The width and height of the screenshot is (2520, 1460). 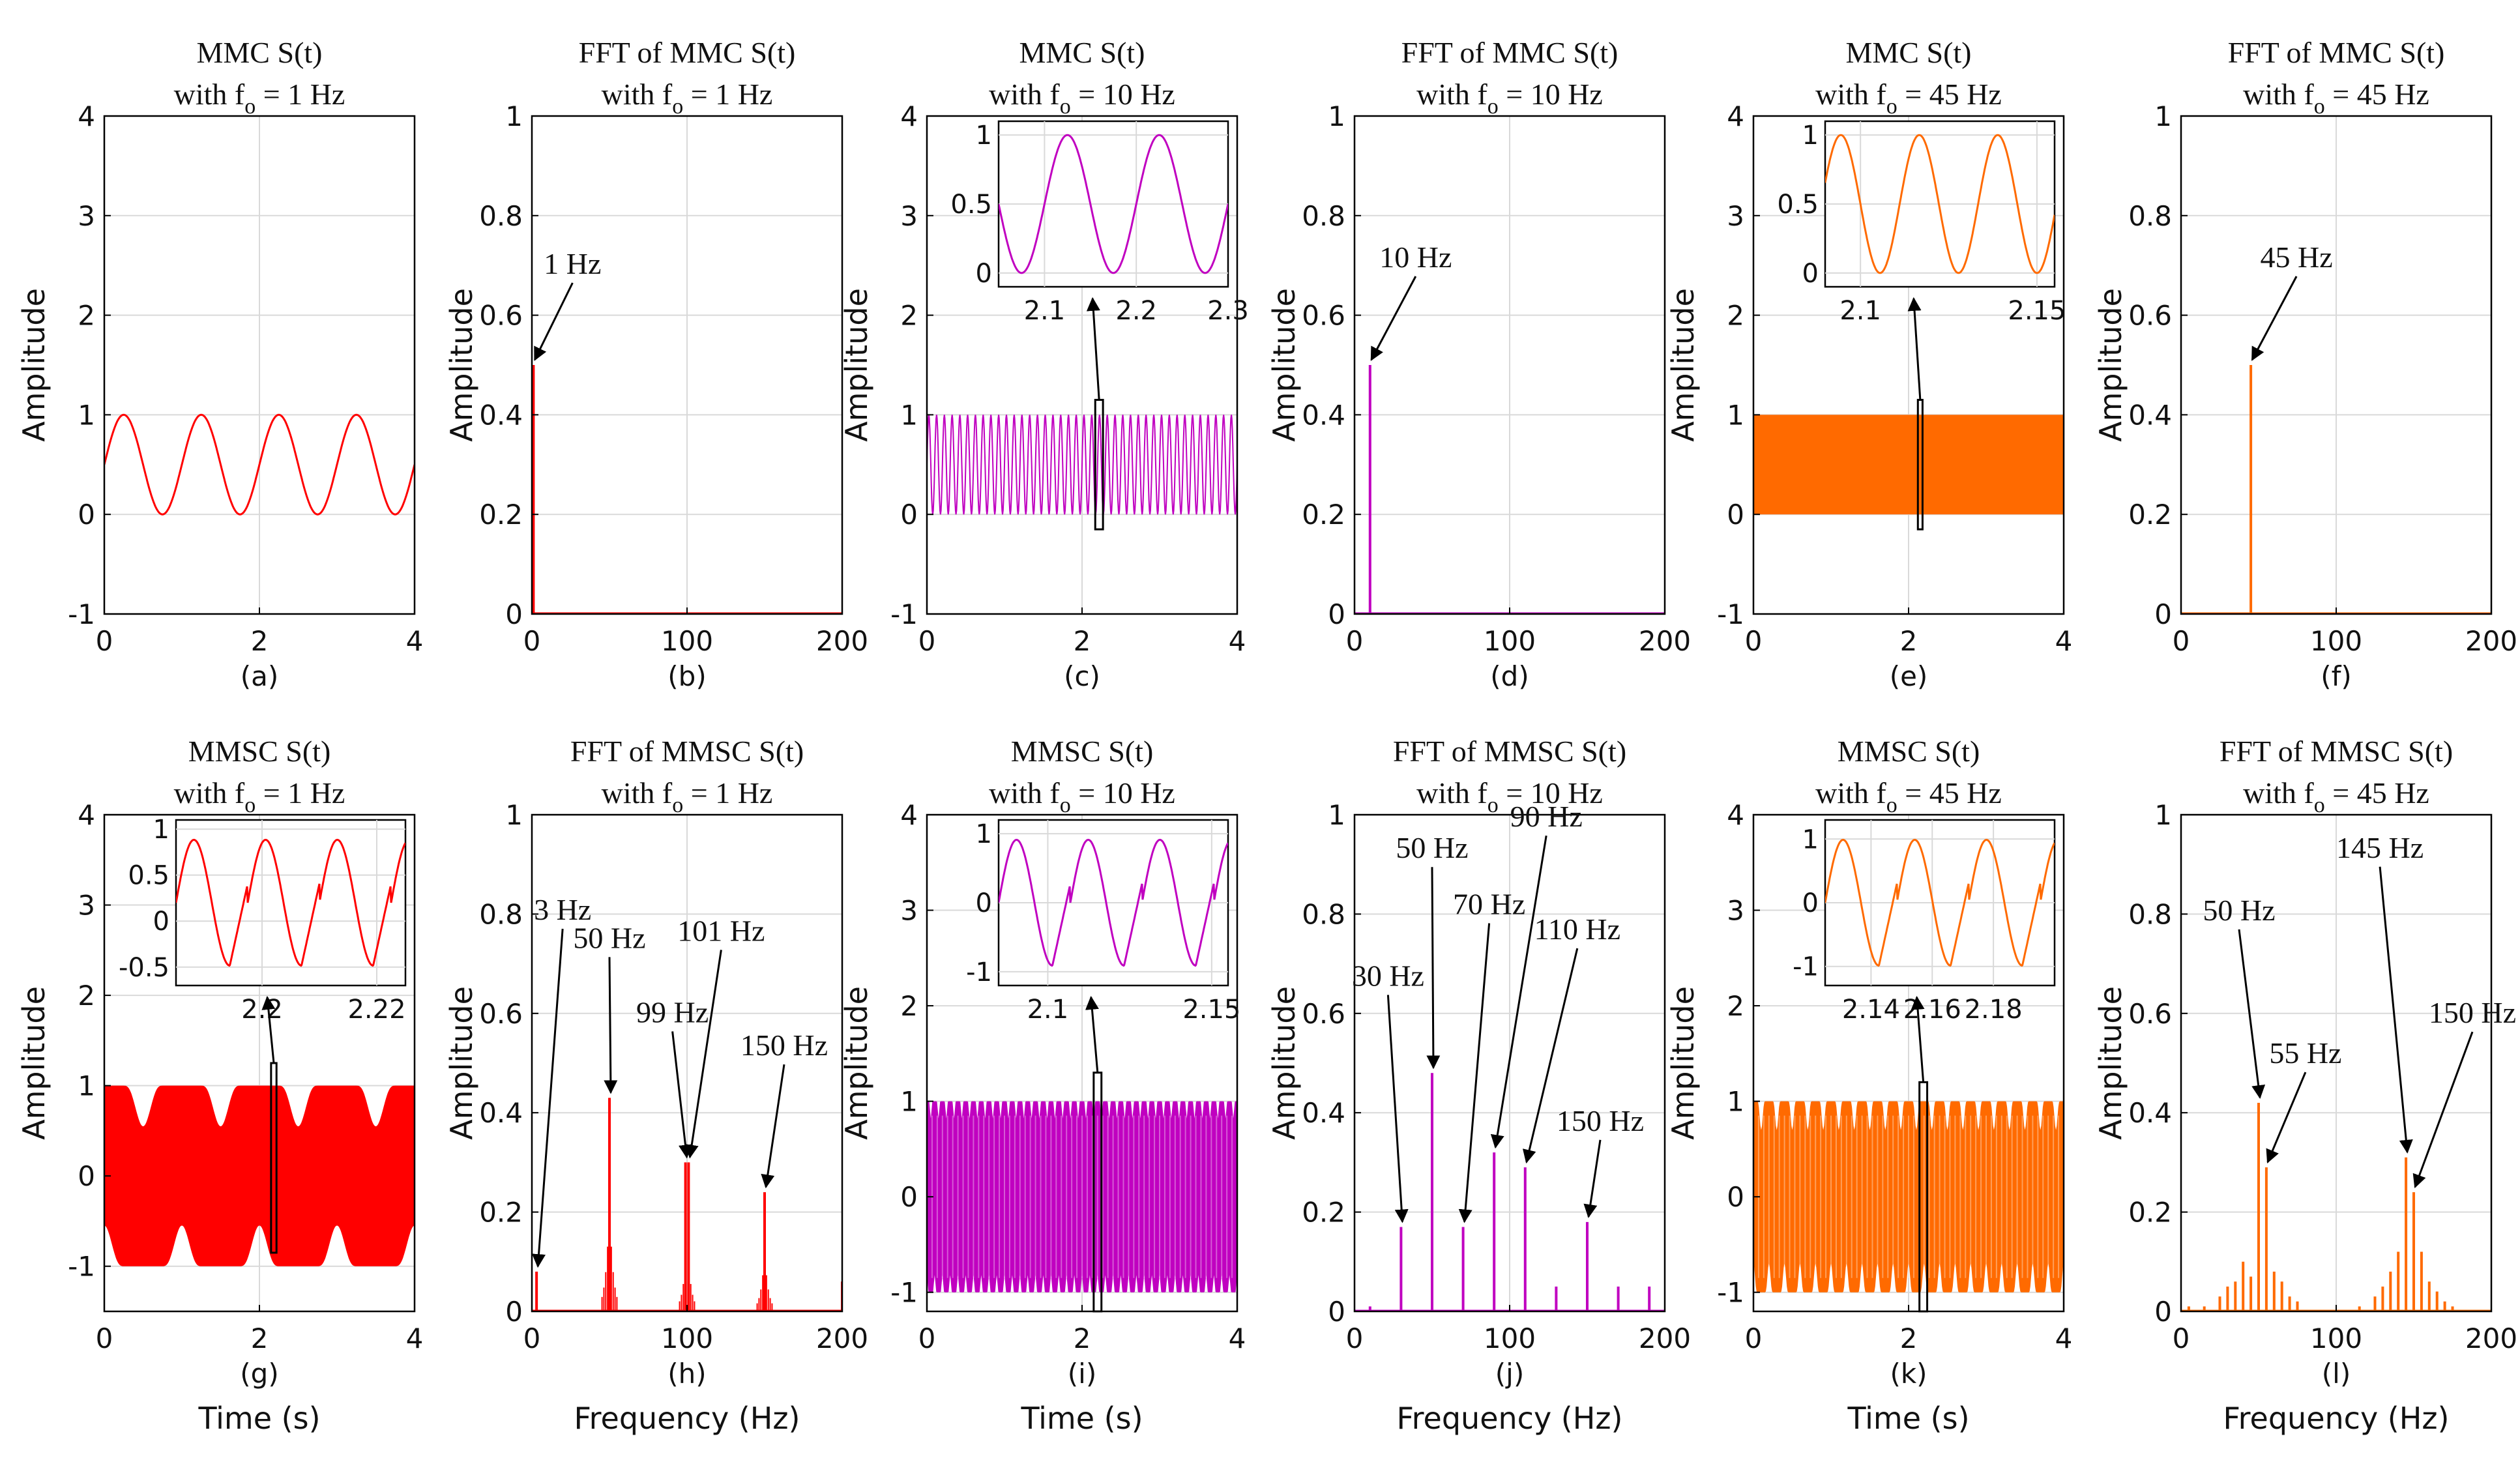 I want to click on panel-i-title-line2: with fo = 10 Hz, so click(x=1082, y=796).